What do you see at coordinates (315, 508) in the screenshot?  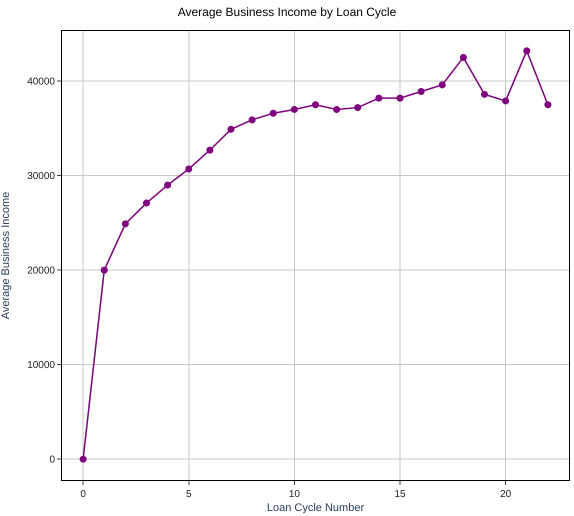 I see `x-axis-title: Loan Cycle Number` at bounding box center [315, 508].